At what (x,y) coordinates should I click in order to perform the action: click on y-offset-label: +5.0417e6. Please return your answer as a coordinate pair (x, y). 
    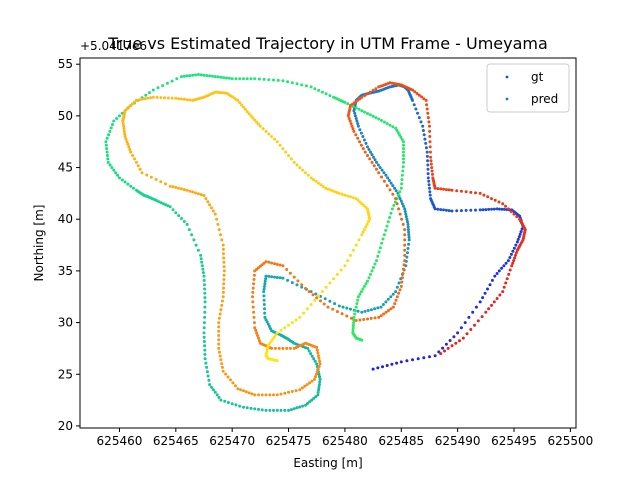
    Looking at the image, I should click on (113, 46).